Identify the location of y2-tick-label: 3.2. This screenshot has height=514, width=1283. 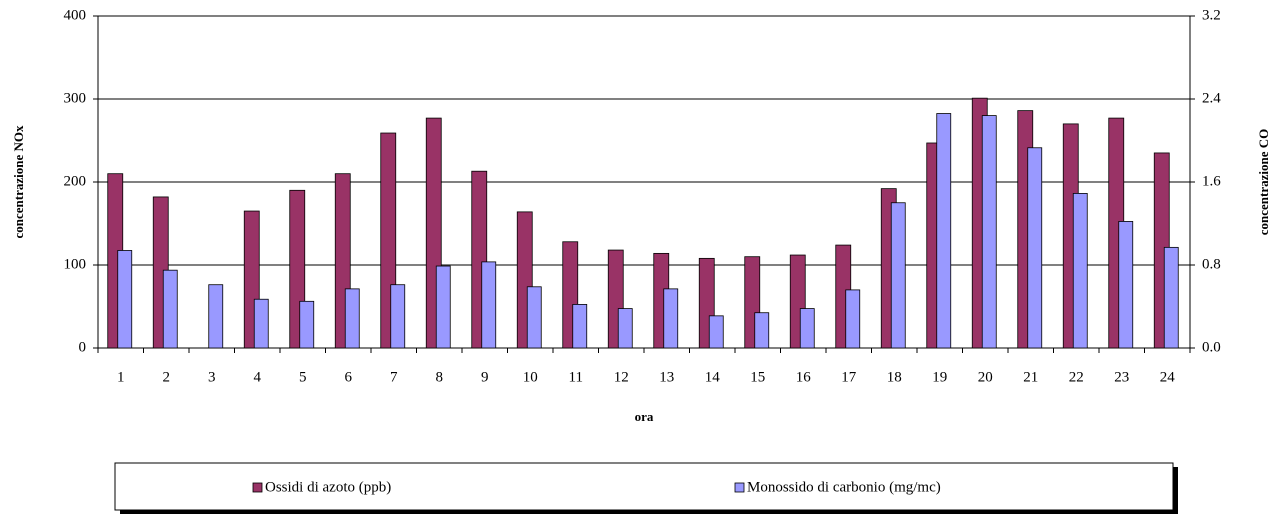
(1211, 15).